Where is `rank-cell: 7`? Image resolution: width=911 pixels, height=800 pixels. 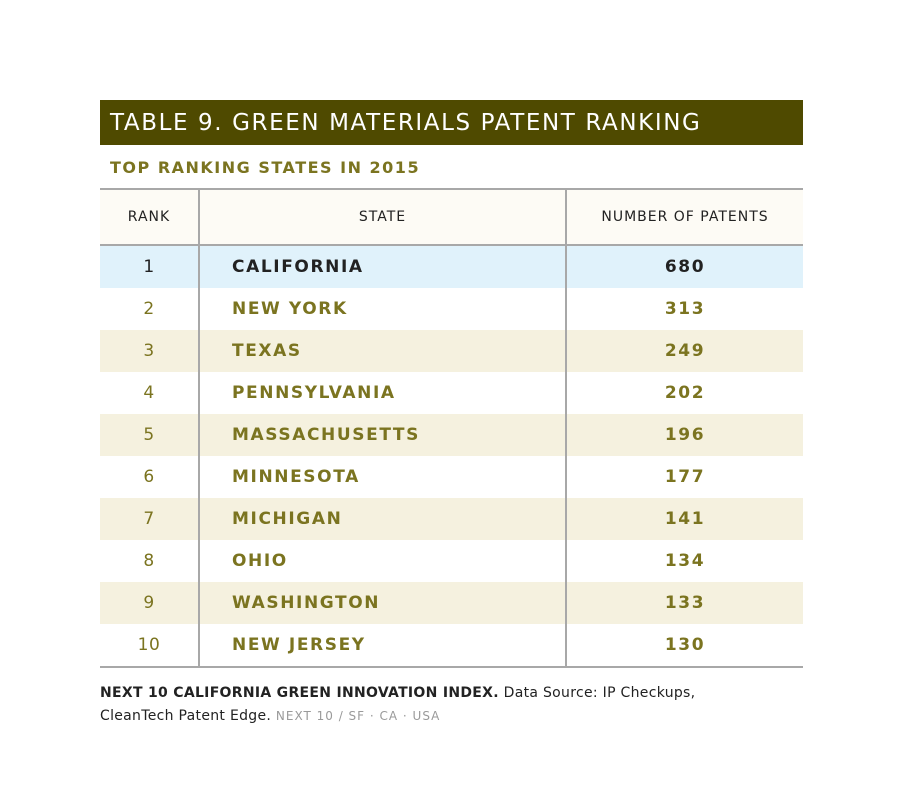 rank-cell: 7 is located at coordinates (150, 519).